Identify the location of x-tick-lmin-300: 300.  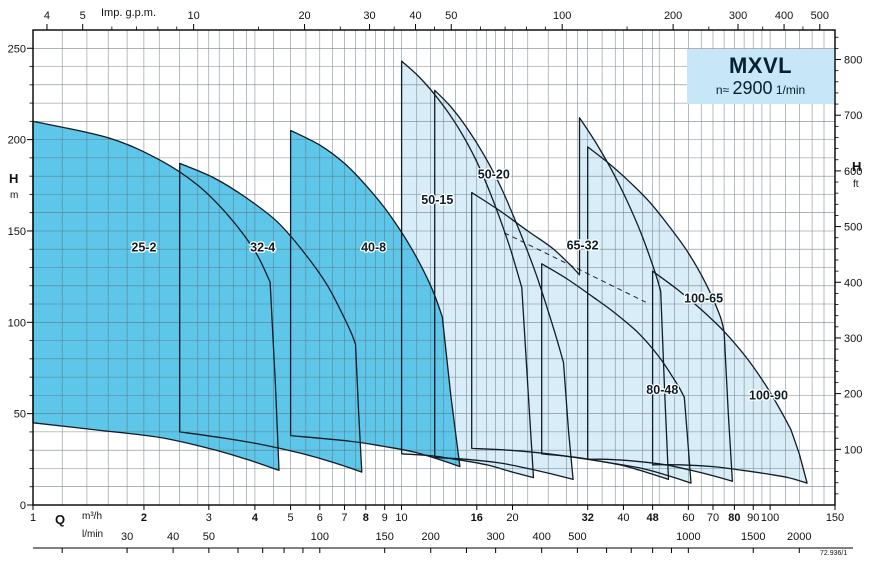
(495, 537).